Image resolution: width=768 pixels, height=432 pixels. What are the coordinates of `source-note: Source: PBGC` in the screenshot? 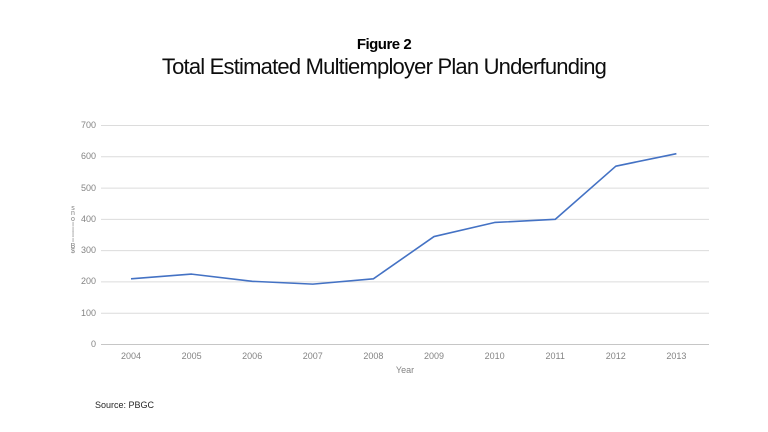 It's located at (125, 405).